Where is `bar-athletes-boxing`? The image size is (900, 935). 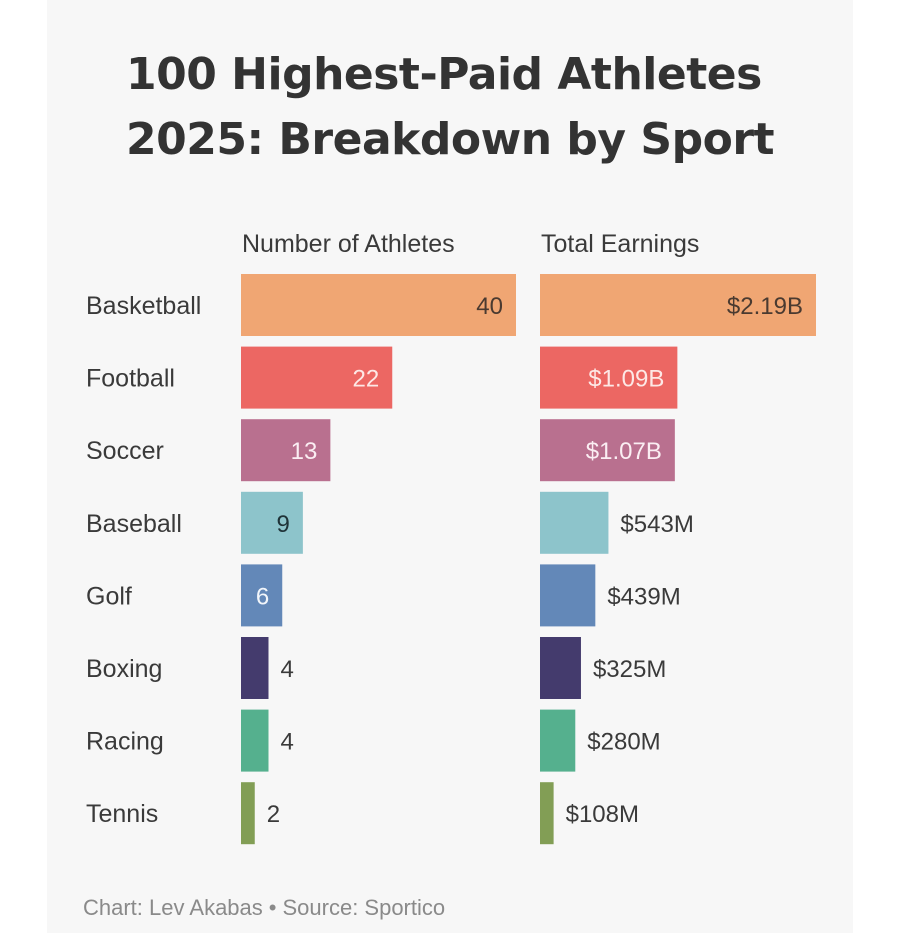 bar-athletes-boxing is located at coordinates (255, 668).